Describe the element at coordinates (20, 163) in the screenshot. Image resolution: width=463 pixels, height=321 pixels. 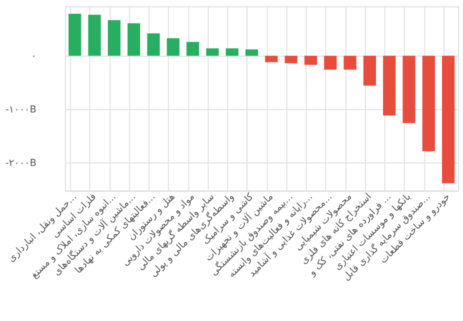
I see `y-tick-label: -۲۰۰۰B` at that location.